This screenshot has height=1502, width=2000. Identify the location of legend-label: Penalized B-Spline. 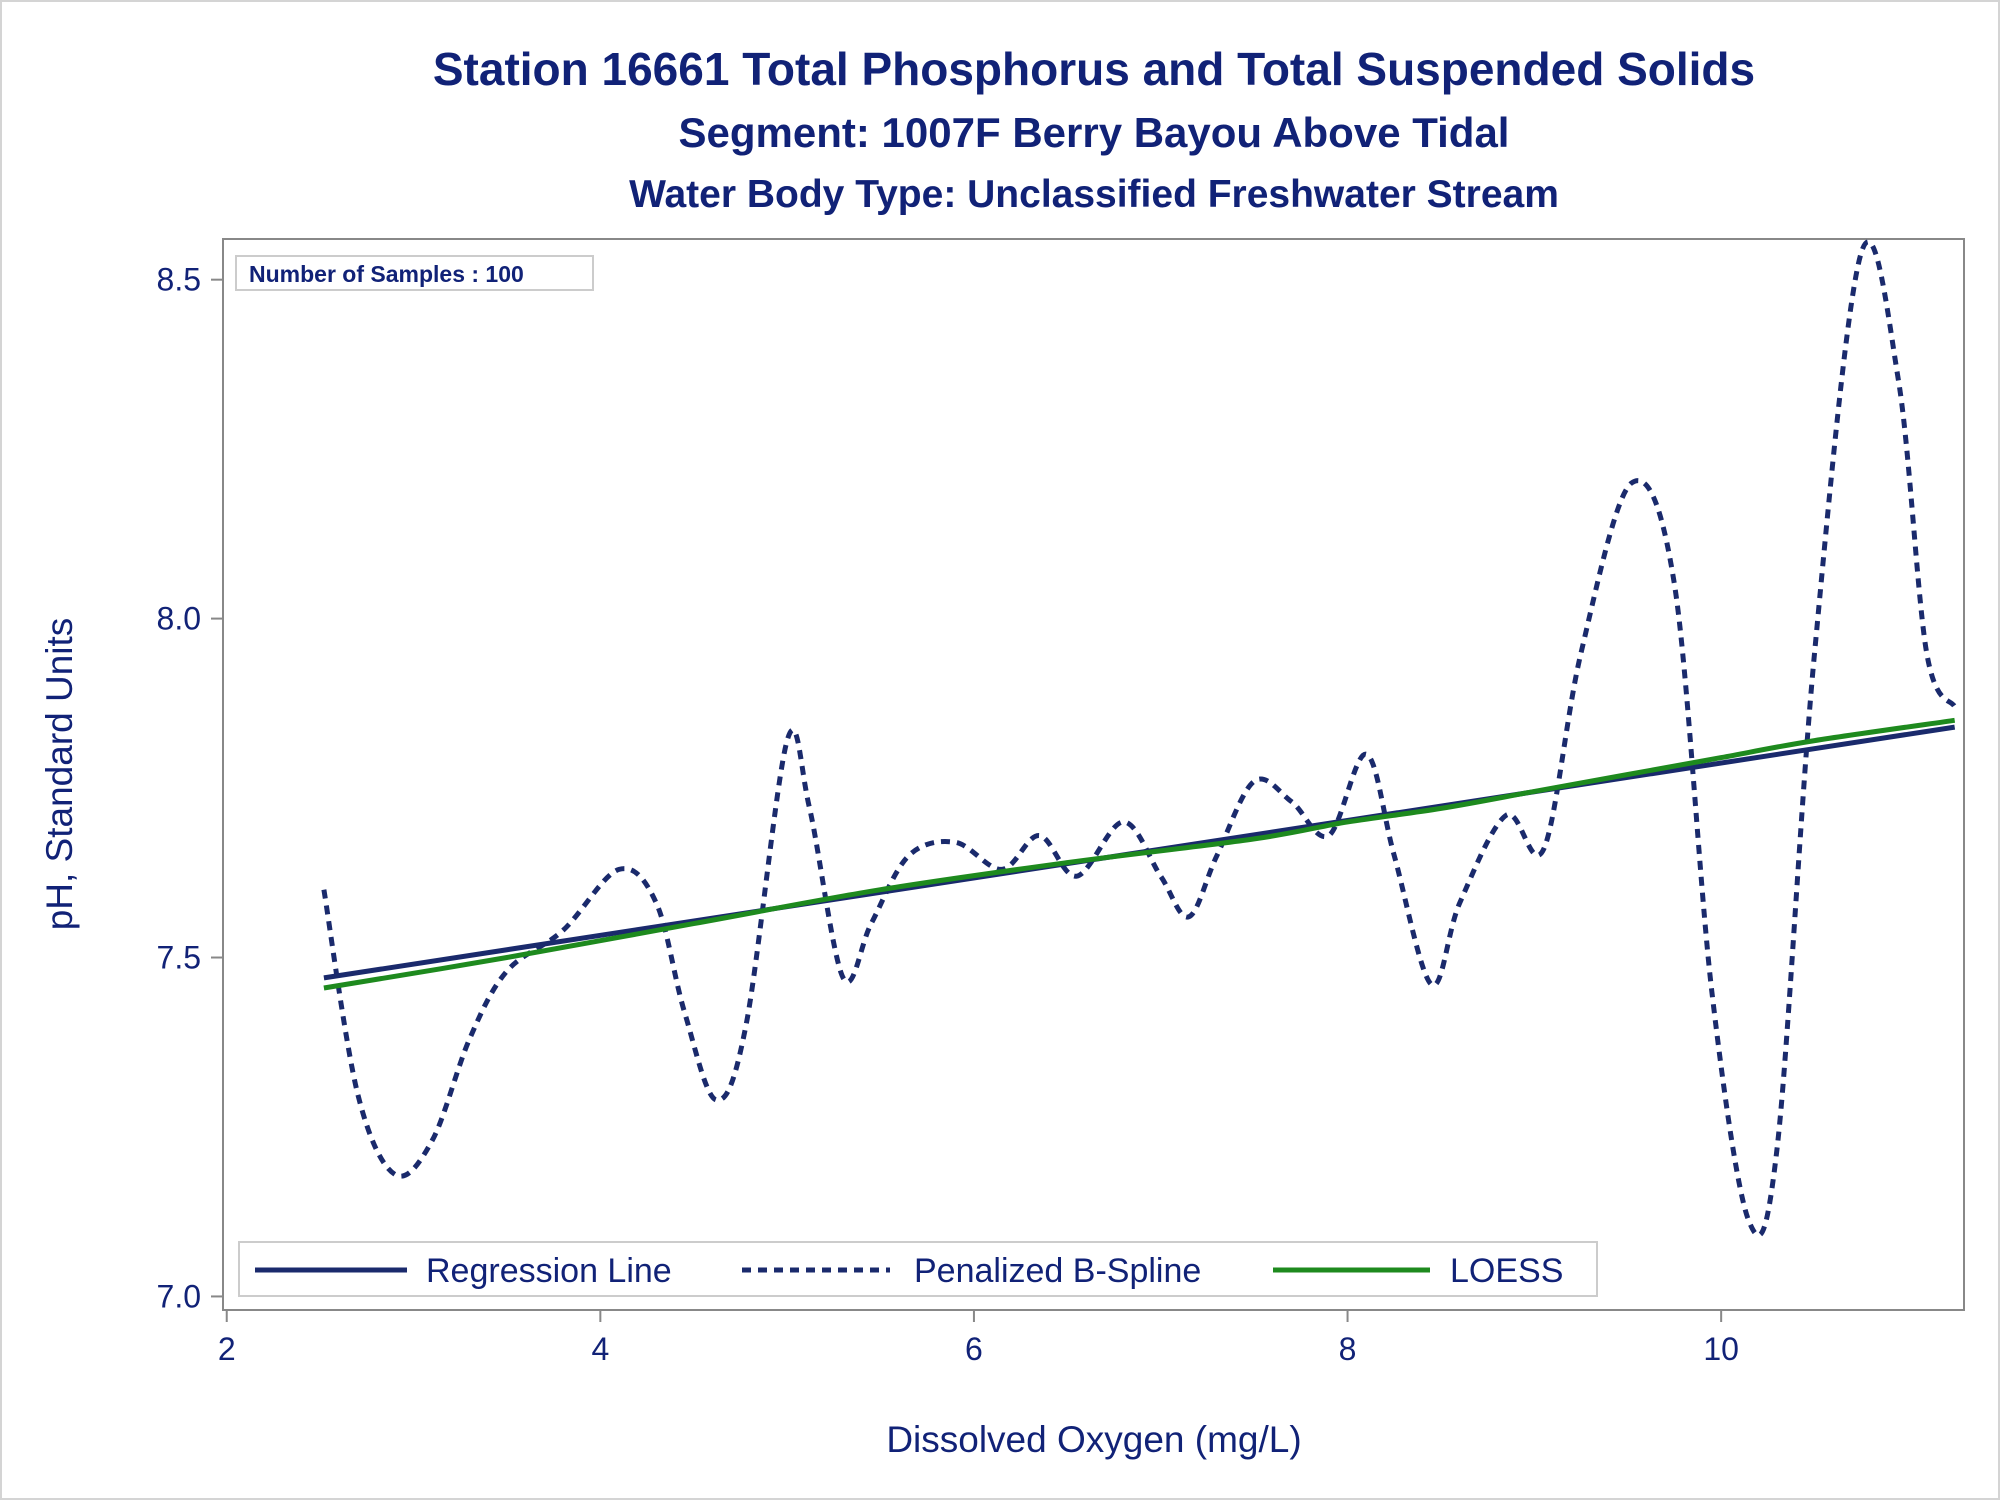
(1057, 1271).